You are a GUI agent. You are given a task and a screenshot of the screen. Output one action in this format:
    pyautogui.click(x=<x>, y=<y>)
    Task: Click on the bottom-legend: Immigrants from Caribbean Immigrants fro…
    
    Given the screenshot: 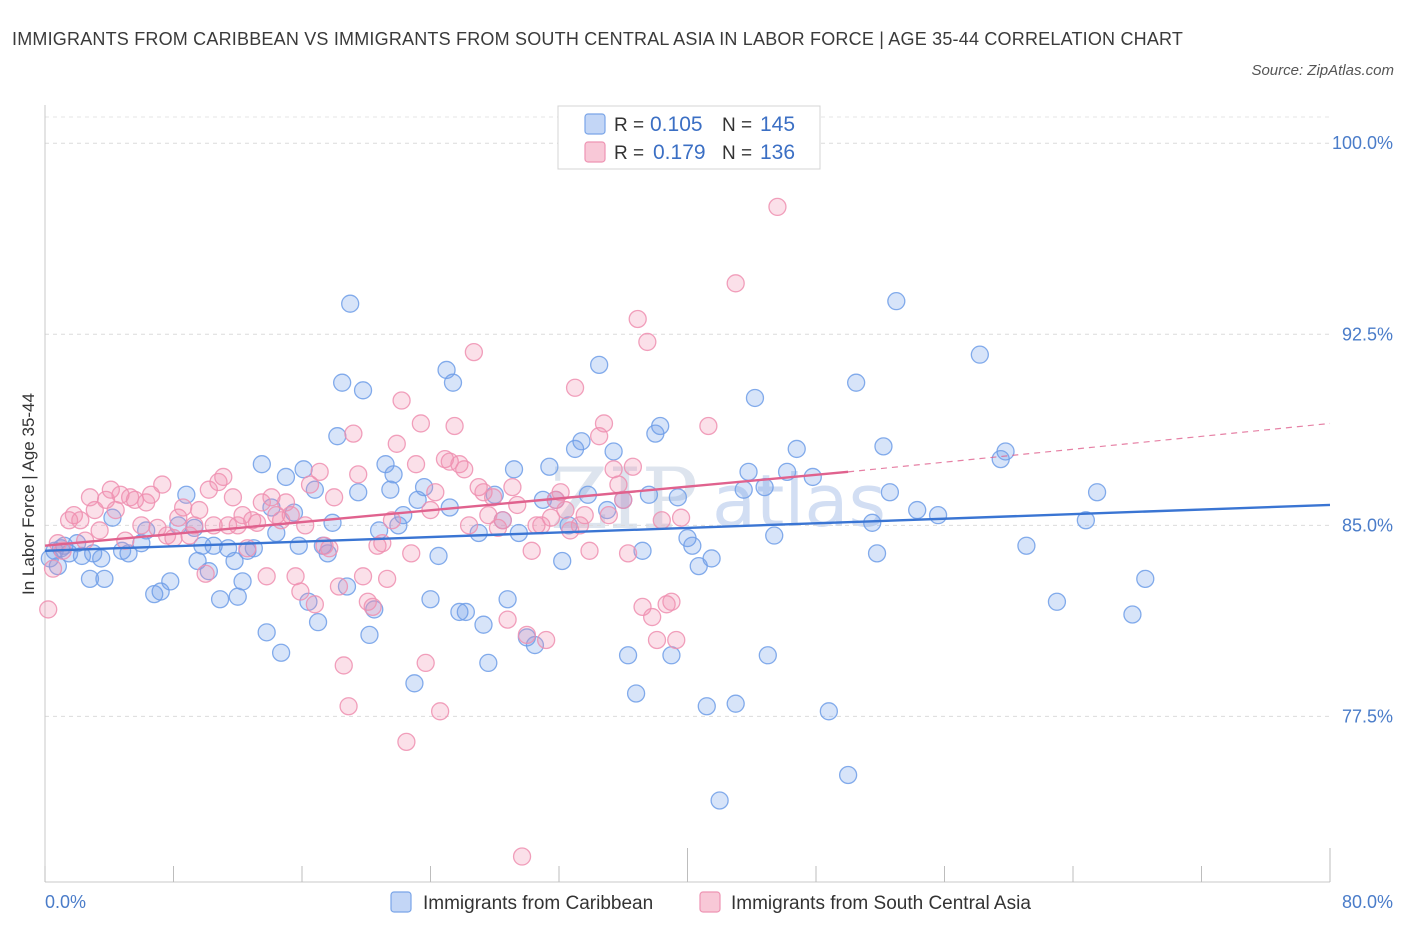 What is the action you would take?
    pyautogui.click(x=710, y=902)
    